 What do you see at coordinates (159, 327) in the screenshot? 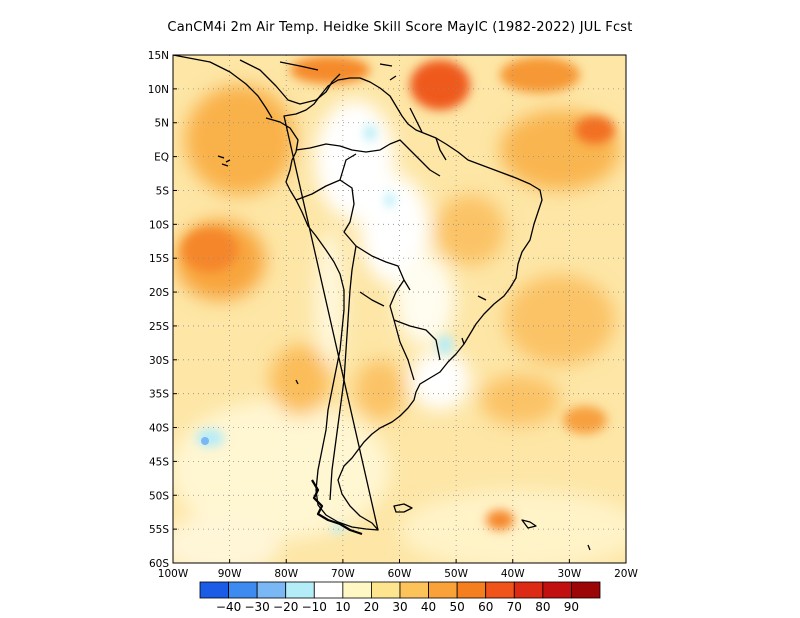
I see `latitude-tick-label: 25S` at bounding box center [159, 327].